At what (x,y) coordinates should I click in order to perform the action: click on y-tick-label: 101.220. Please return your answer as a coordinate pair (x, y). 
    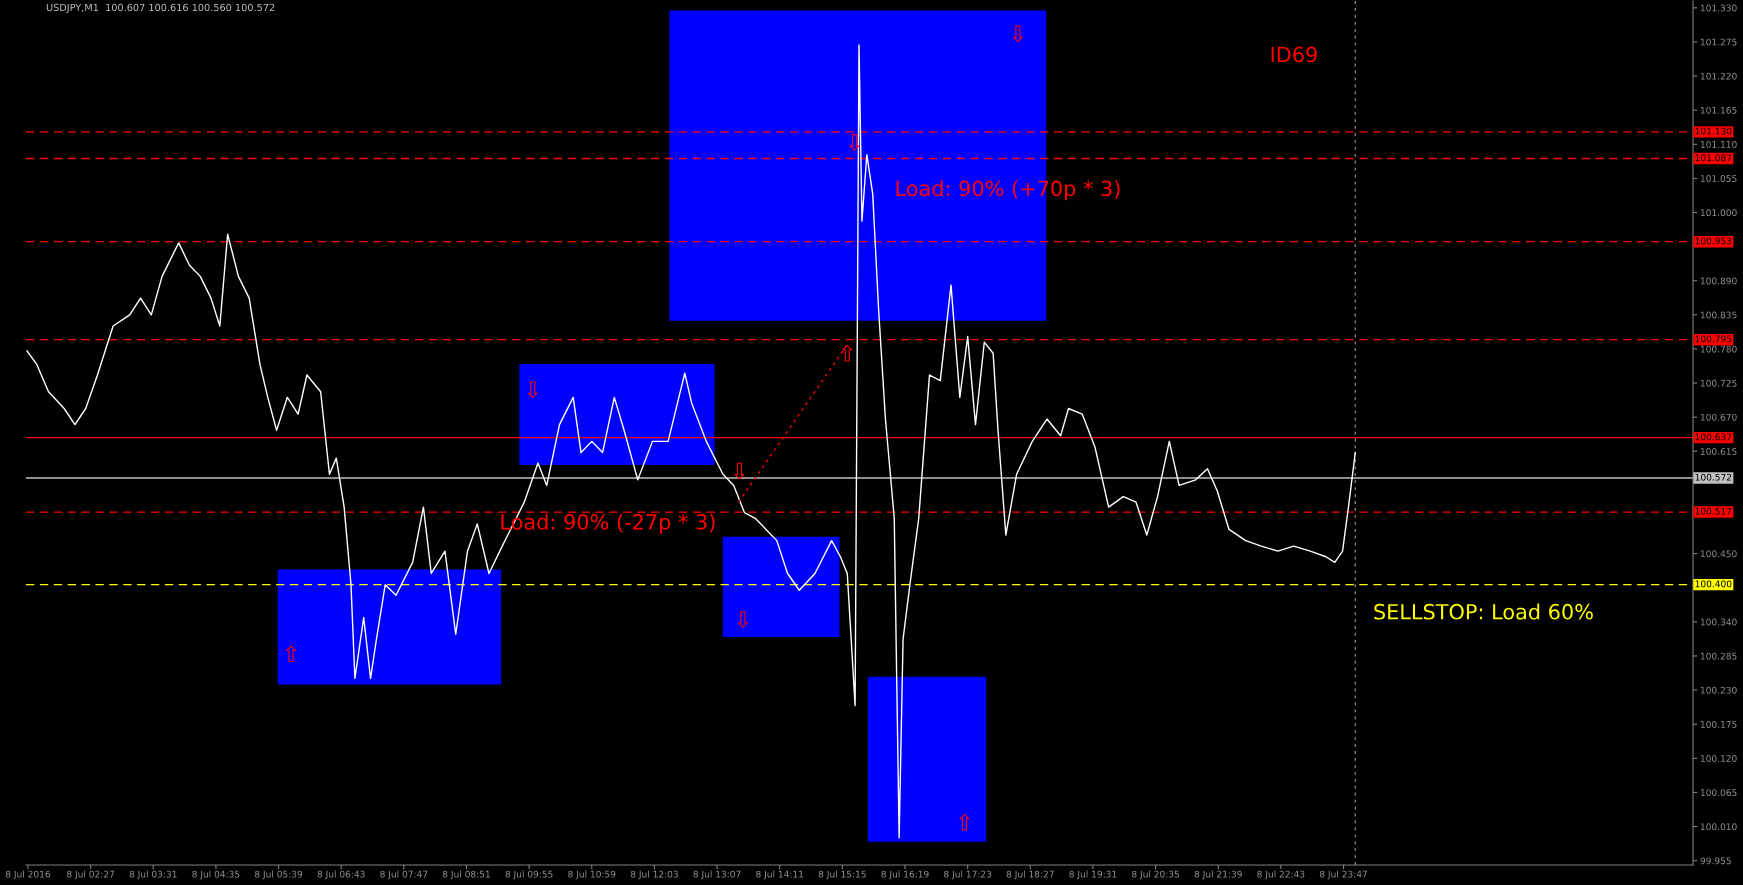
    Looking at the image, I should click on (1718, 76).